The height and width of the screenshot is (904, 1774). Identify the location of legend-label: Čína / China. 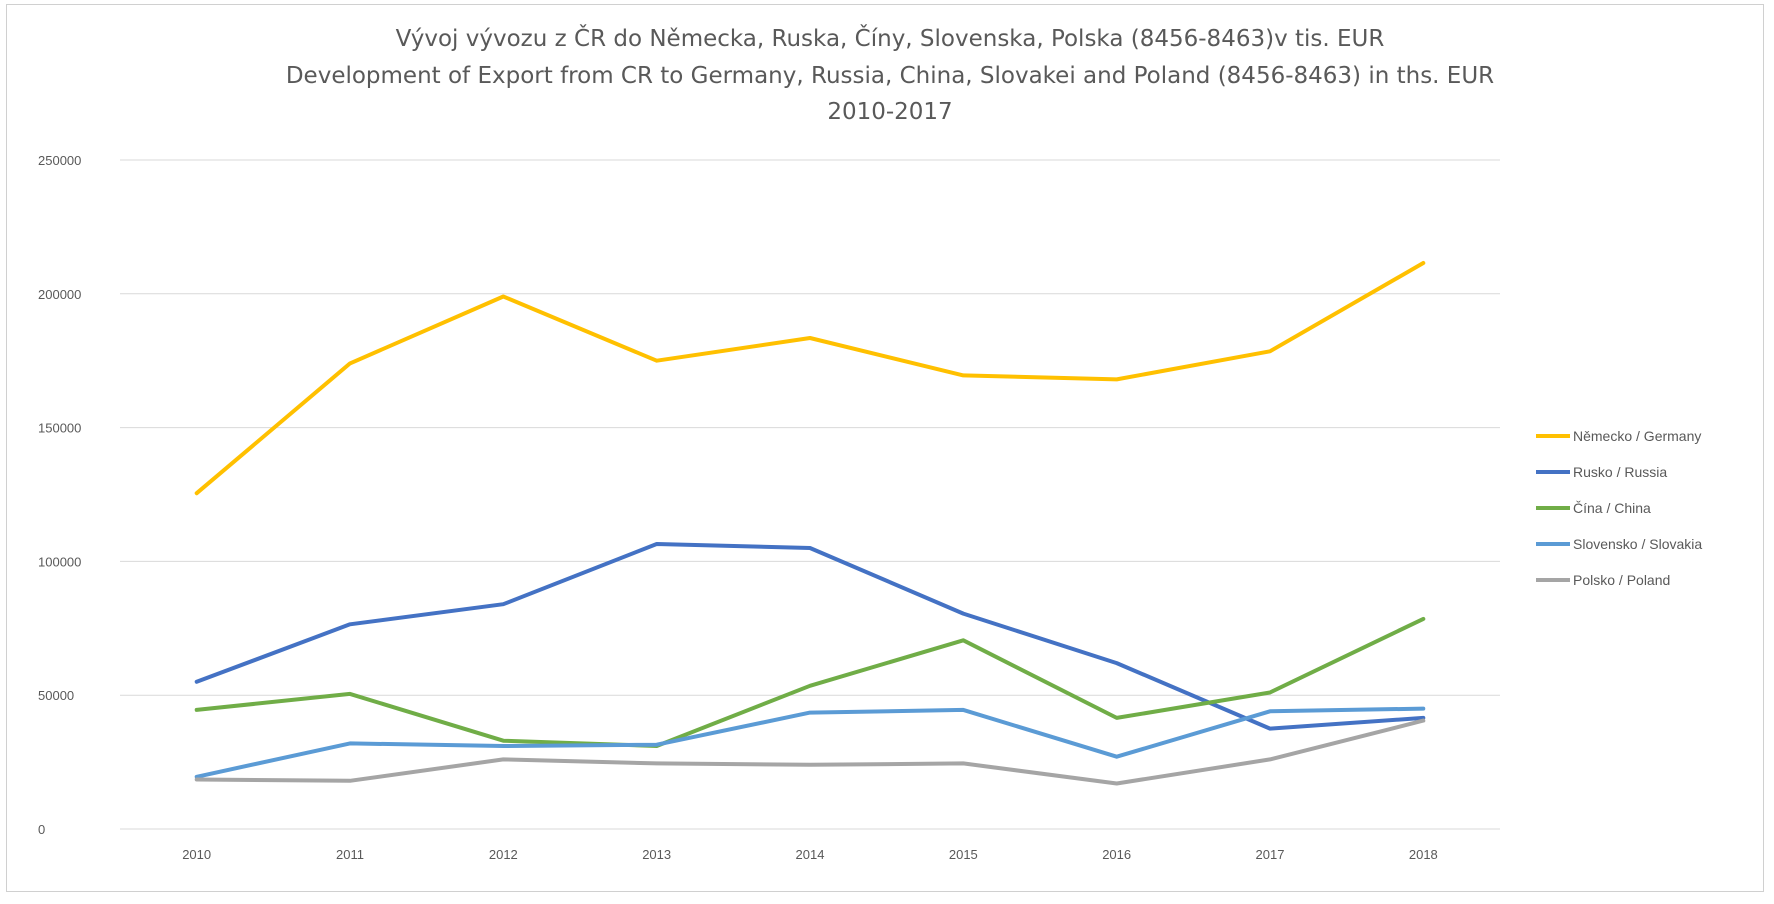
(1612, 508).